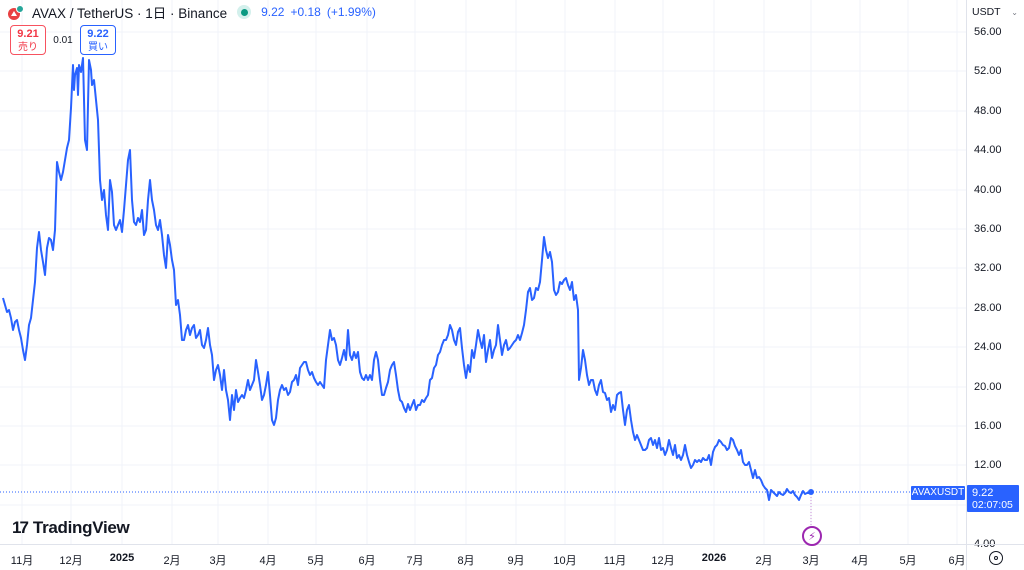  What do you see at coordinates (986, 12) in the screenshot?
I see `currency-label: USDT` at bounding box center [986, 12].